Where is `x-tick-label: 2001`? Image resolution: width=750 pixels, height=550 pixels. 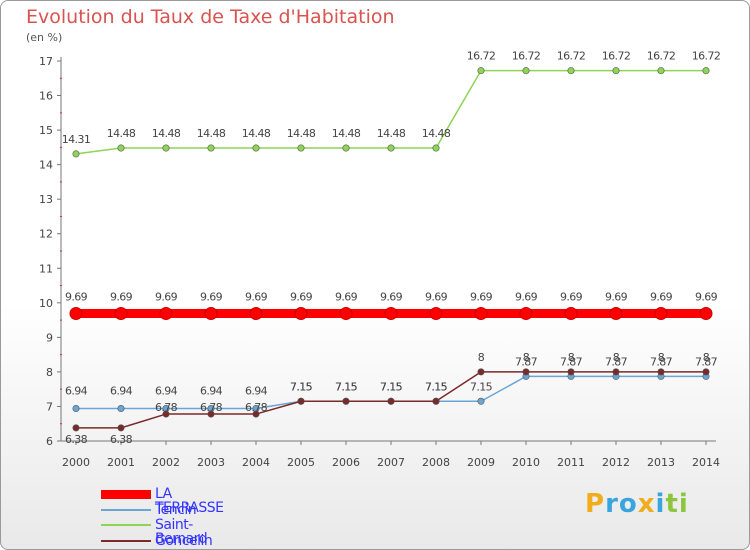
x-tick-label: 2001 is located at coordinates (121, 462).